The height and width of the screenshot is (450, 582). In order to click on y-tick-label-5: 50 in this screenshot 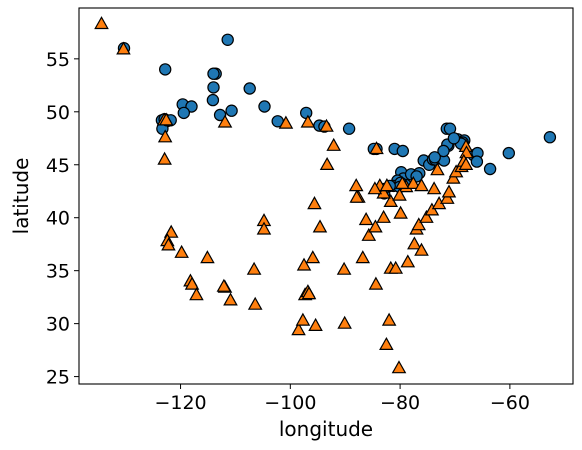, I will do `click(58, 113)`.